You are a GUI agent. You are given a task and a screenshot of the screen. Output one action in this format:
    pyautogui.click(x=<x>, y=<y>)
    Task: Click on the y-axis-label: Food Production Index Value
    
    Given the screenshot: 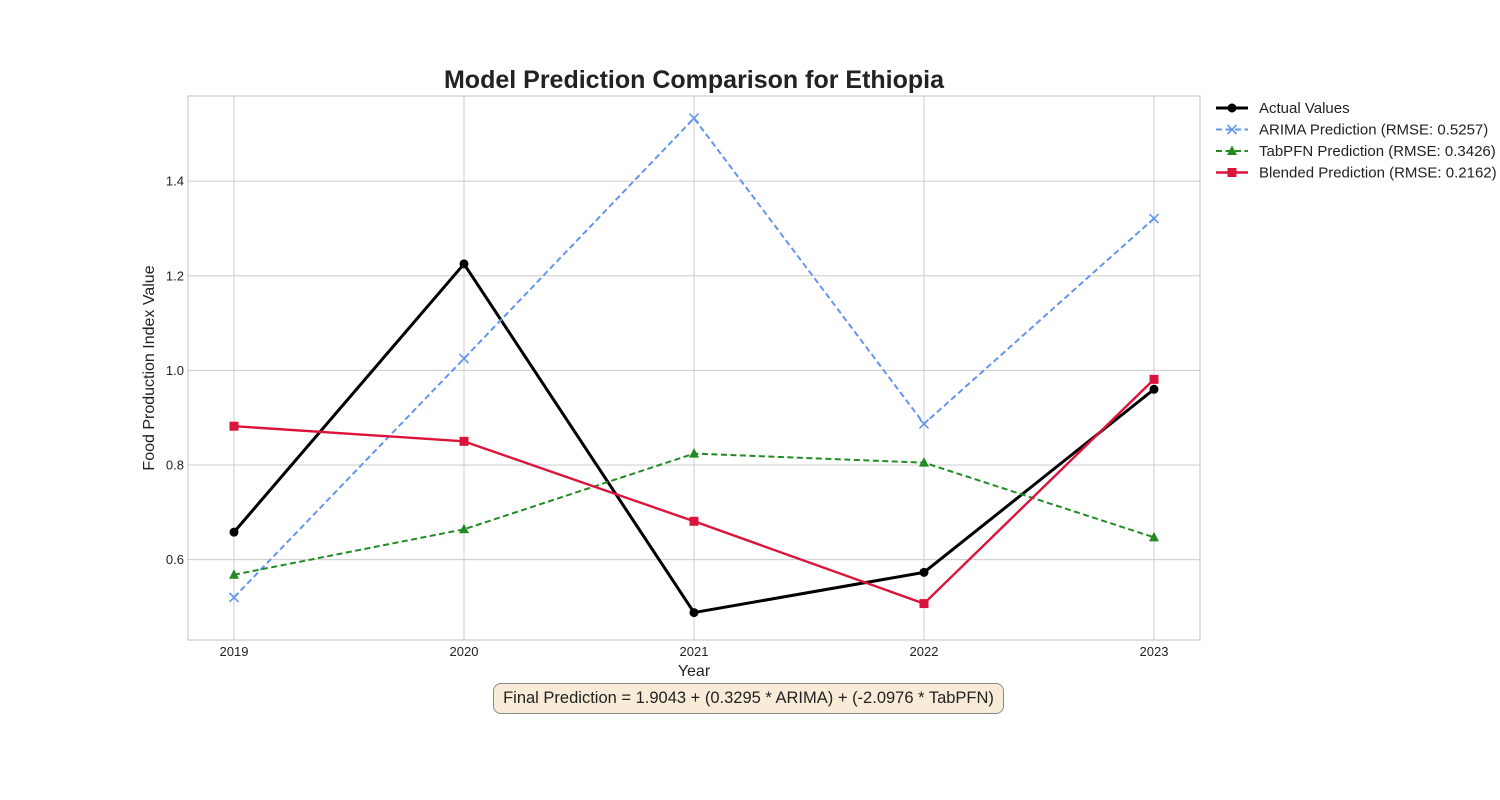 What is the action you would take?
    pyautogui.click(x=149, y=367)
    